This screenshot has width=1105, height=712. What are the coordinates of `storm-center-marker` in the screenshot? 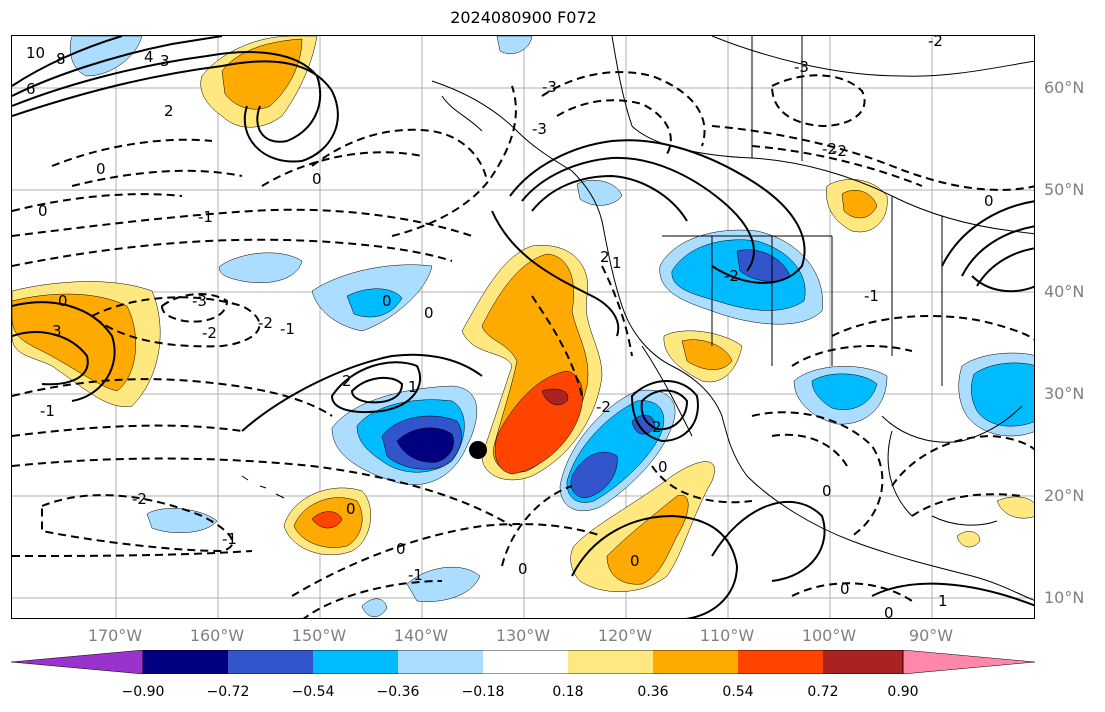 It's located at (478, 450).